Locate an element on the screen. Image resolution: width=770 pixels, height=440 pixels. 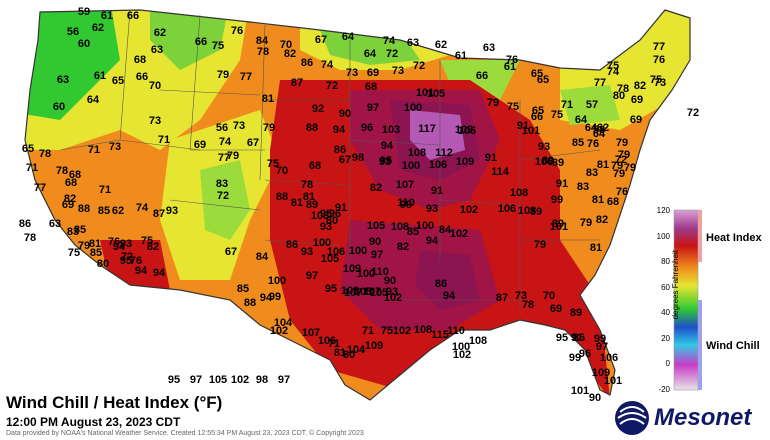
station-reading: 75 is located at coordinates (513, 107).